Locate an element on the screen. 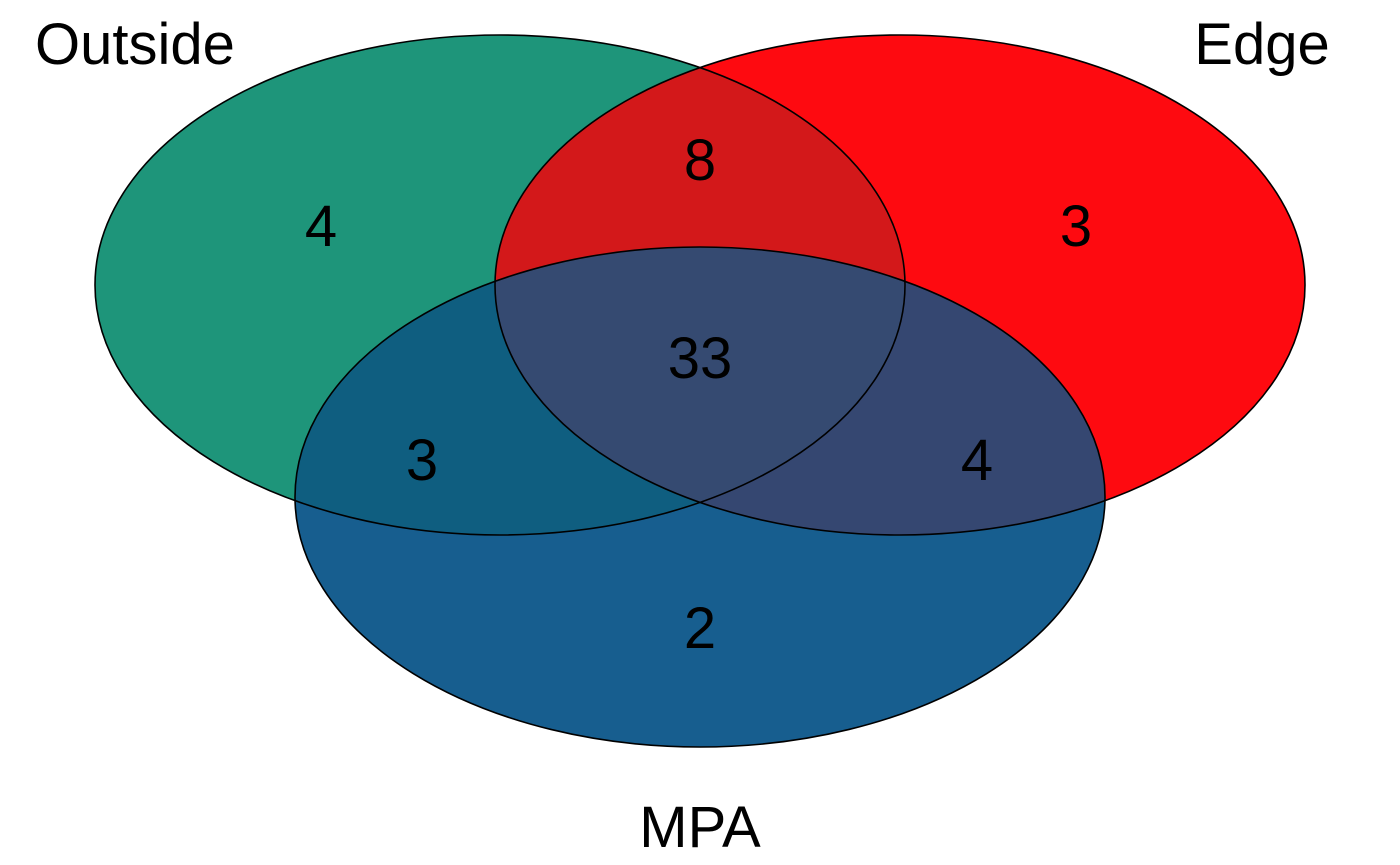 Image resolution: width=1400 pixels, height=865 pixels. edge-mpa-count: 4 is located at coordinates (977, 460).